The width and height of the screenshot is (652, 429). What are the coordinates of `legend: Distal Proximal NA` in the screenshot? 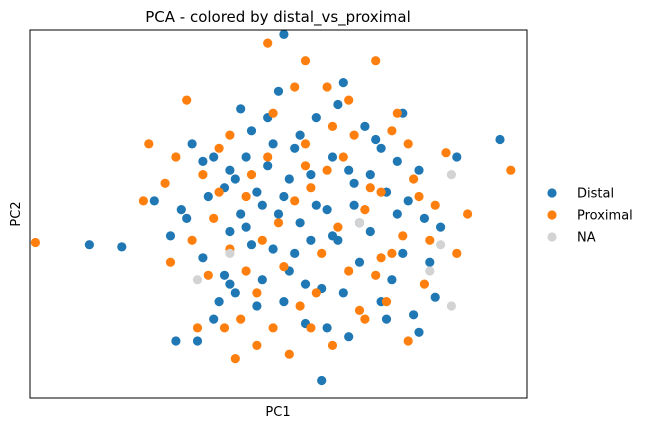 It's located at (590, 216).